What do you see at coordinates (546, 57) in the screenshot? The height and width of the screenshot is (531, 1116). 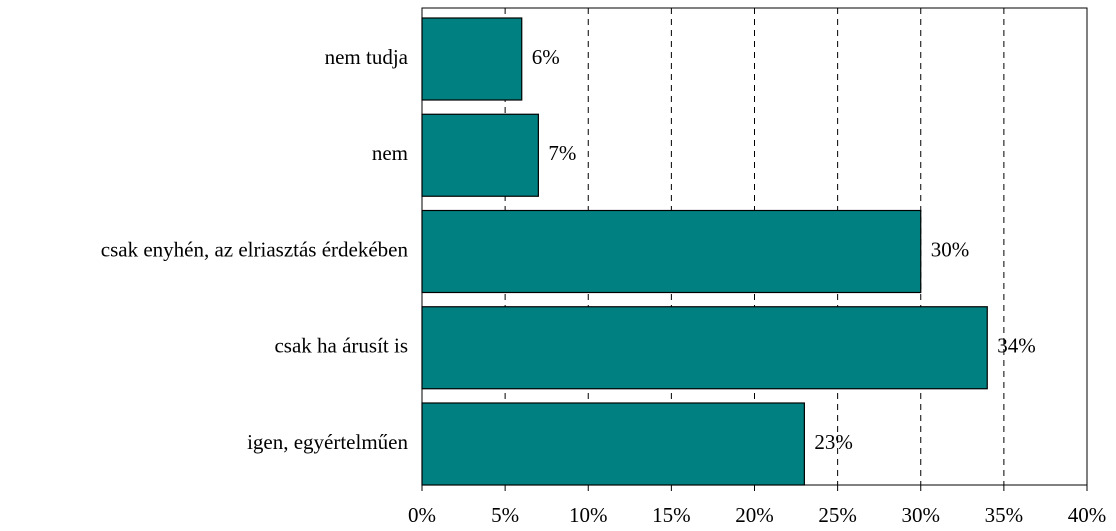 I see `data-label: 6%` at bounding box center [546, 57].